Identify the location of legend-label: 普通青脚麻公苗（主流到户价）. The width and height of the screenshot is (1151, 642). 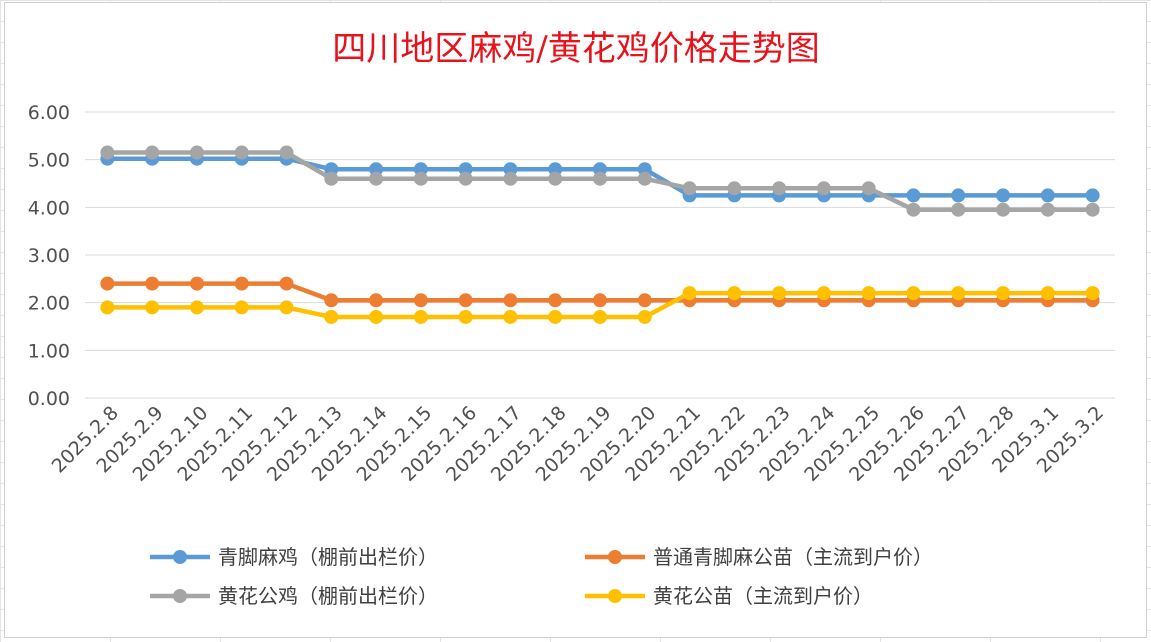
(793, 557).